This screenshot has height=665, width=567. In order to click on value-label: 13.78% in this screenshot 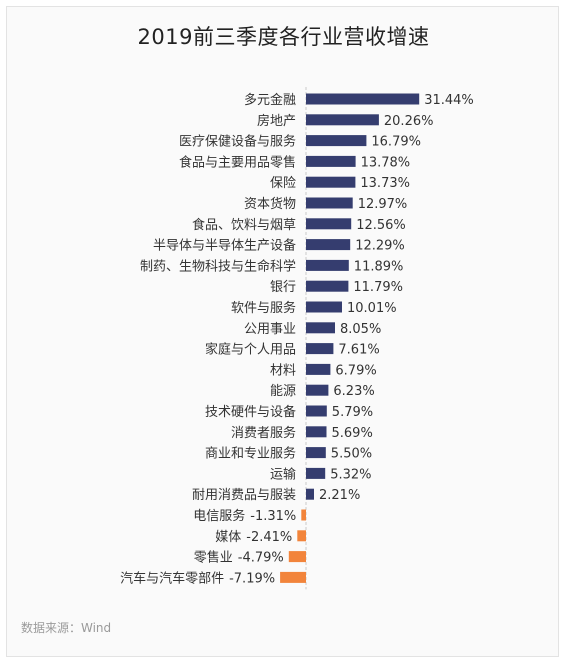, I will do `click(386, 162)`.